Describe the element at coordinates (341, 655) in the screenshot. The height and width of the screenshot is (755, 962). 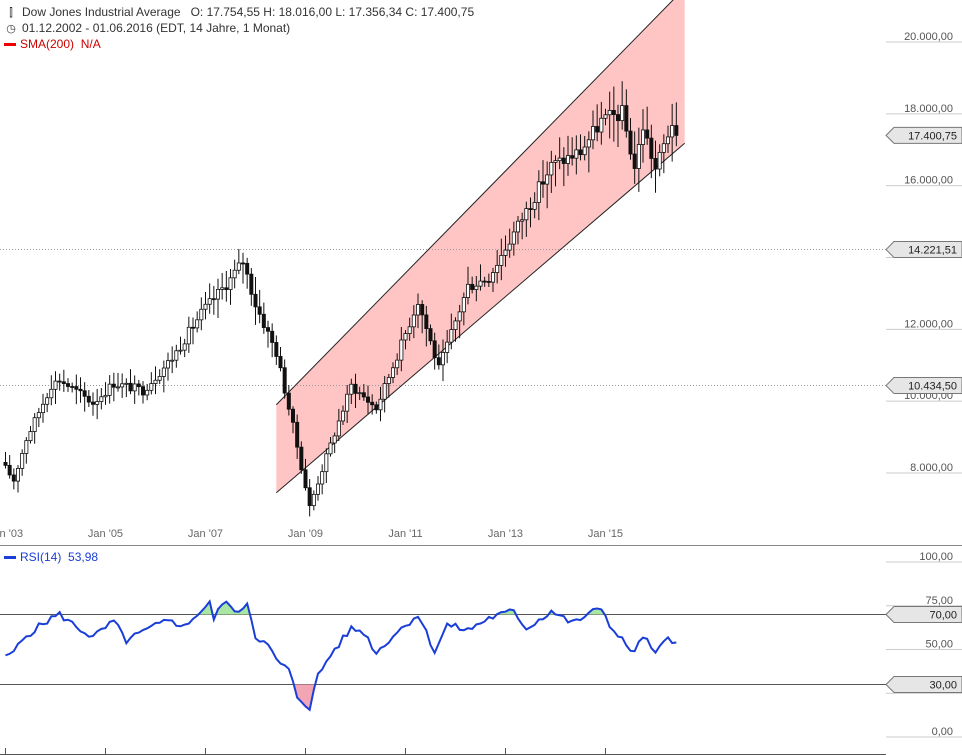
I see `rsi-line` at that location.